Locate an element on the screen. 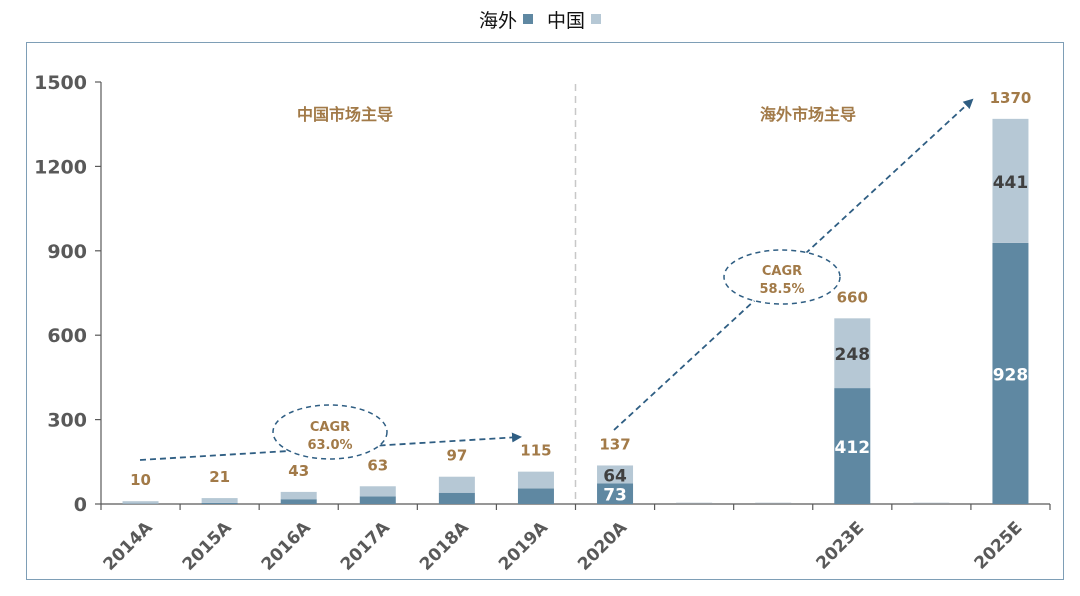 This screenshot has width=1080, height=596. total-label: 21 is located at coordinates (219, 477).